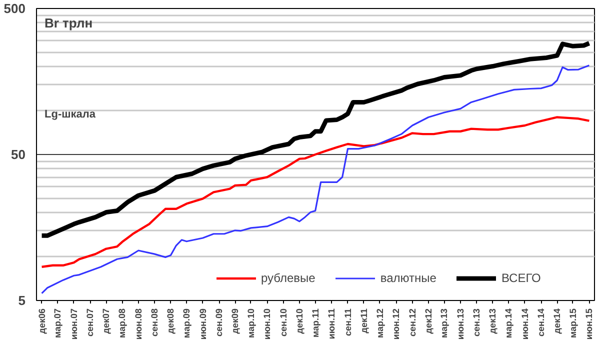 The image size is (600, 342). What do you see at coordinates (288, 278) in the screenshot?
I see `legend-label: рублевые` at bounding box center [288, 278].